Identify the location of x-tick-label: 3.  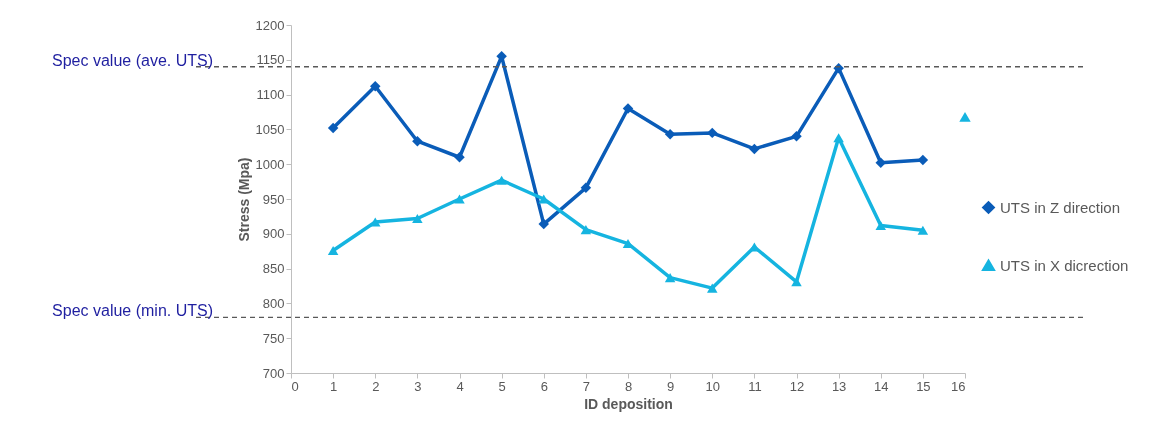
(418, 386).